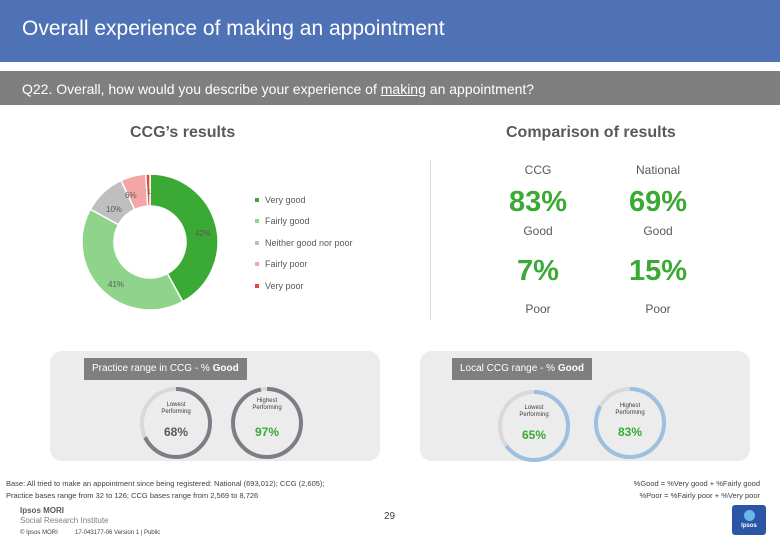  I want to click on legend-label: Fairly good, so click(287, 221).